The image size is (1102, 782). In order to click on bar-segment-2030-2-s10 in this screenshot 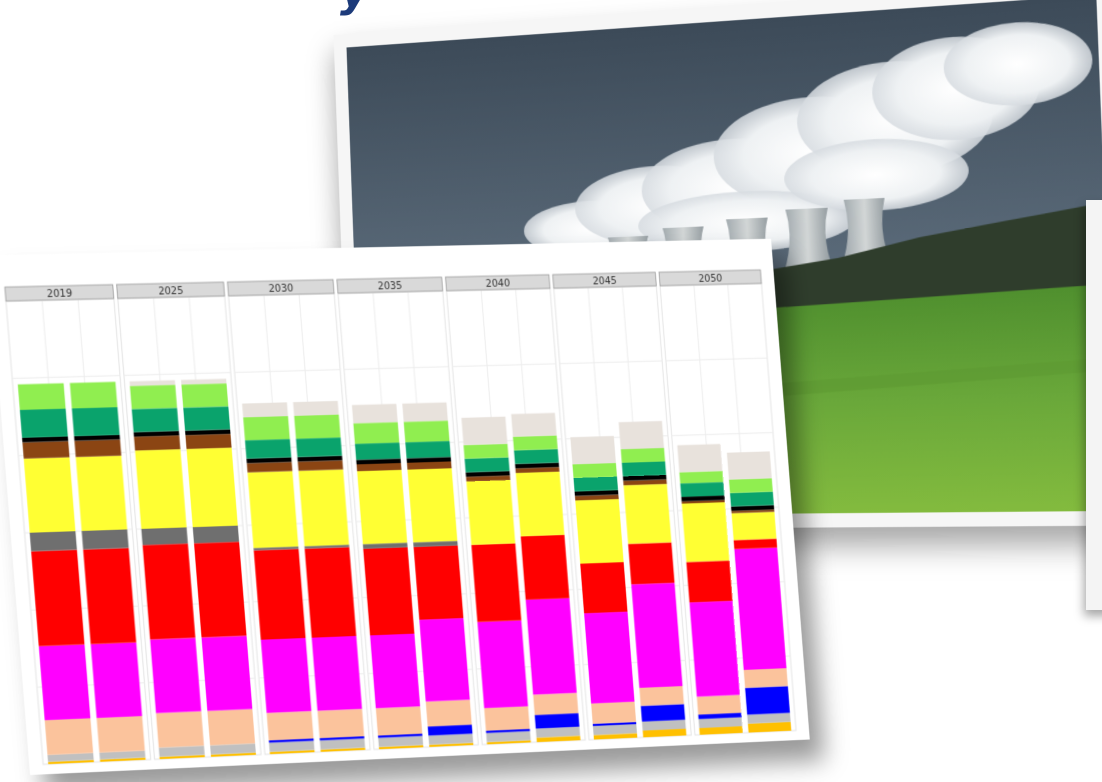, I will do `click(319, 447)`.